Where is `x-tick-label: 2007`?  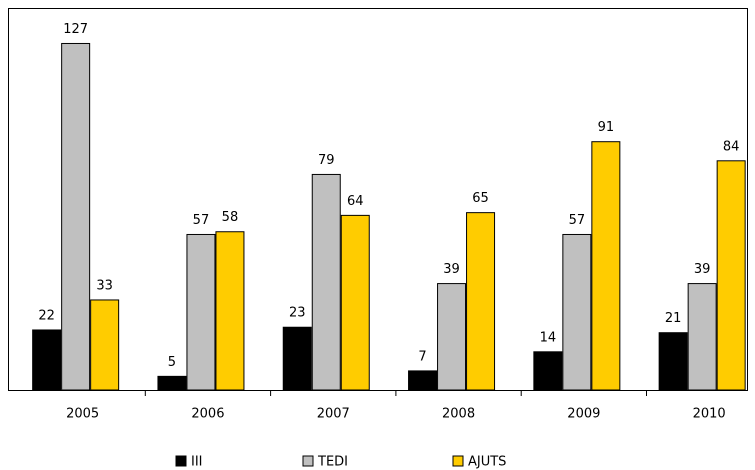
x-tick-label: 2007 is located at coordinates (333, 414).